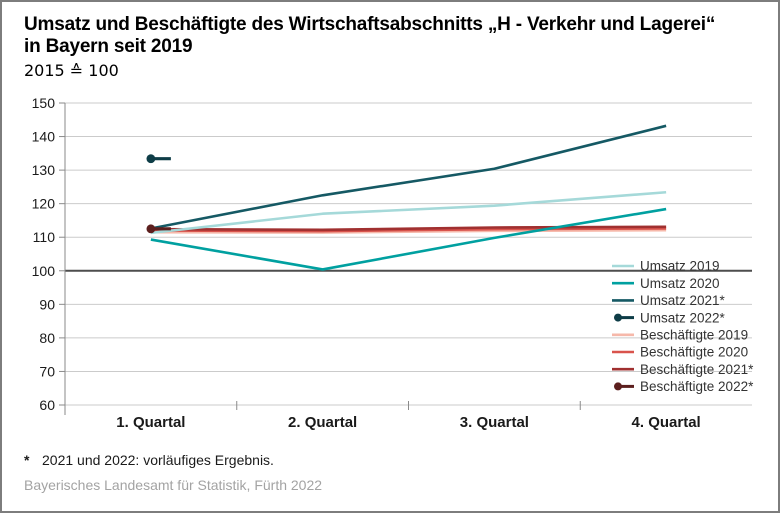  What do you see at coordinates (408, 212) in the screenshot?
I see `series-umsatz-2019` at bounding box center [408, 212].